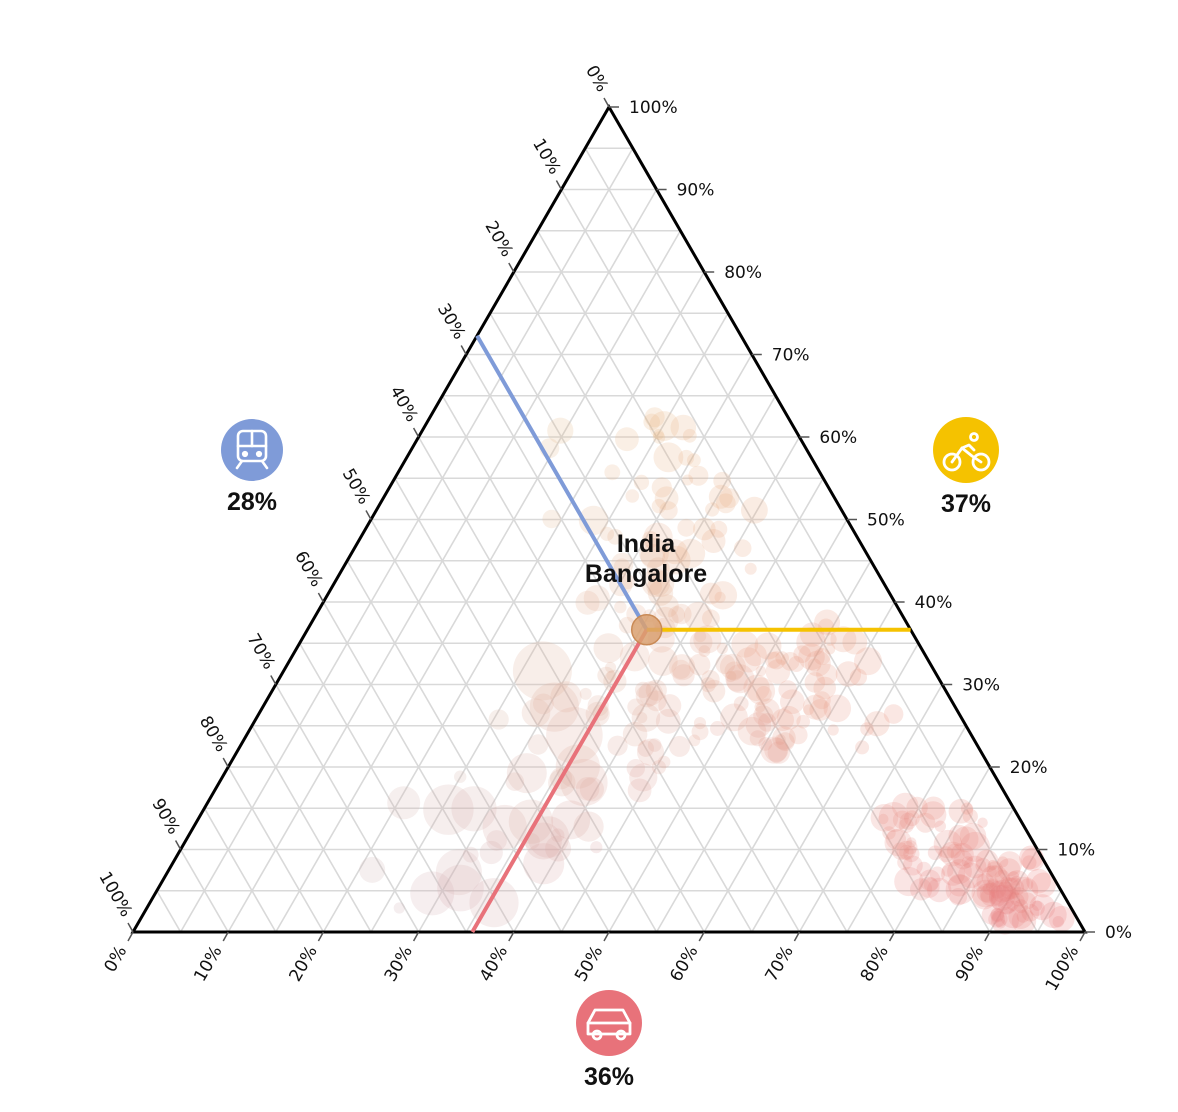 The height and width of the screenshot is (1112, 1178). Describe the element at coordinates (646, 630) in the screenshot. I see `highlight-point` at that location.